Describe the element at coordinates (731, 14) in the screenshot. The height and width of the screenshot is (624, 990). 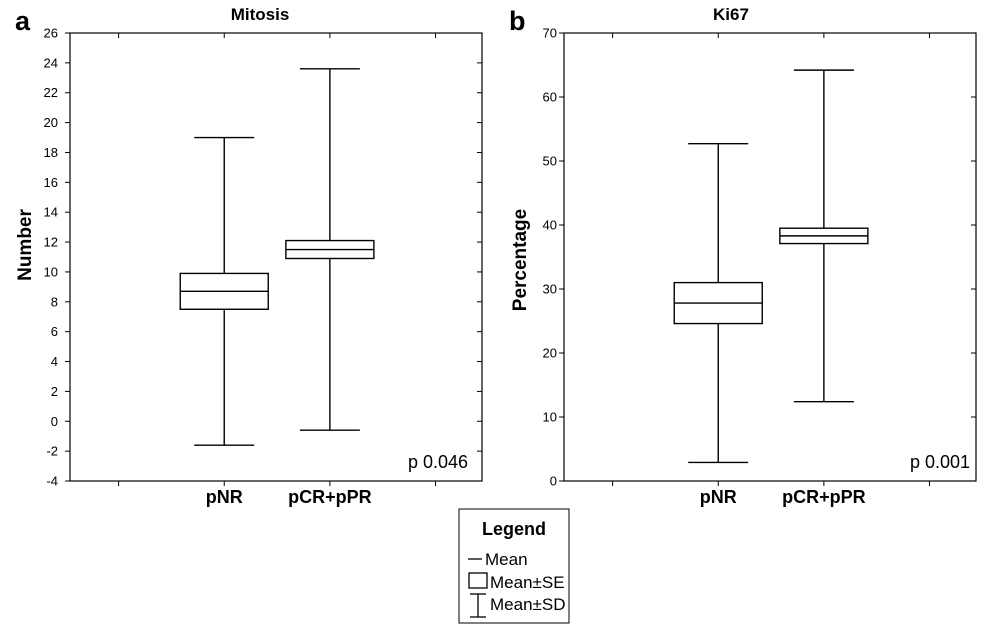
I see `chart-title: Ki67` at that location.